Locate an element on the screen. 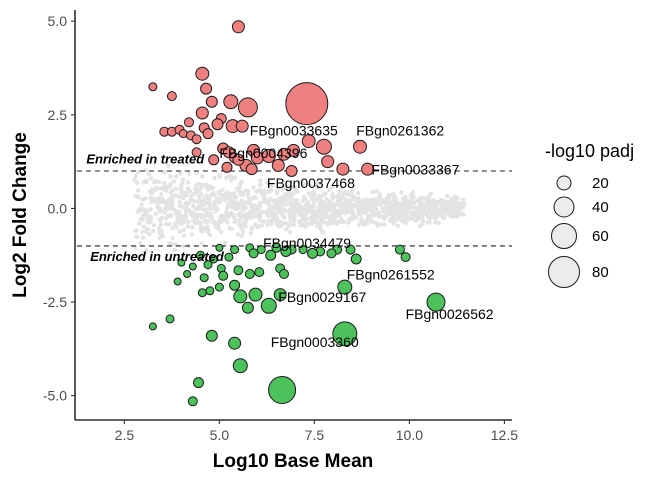 This screenshot has width=672, height=480. x-tick-label: 12.5 is located at coordinates (504, 435).